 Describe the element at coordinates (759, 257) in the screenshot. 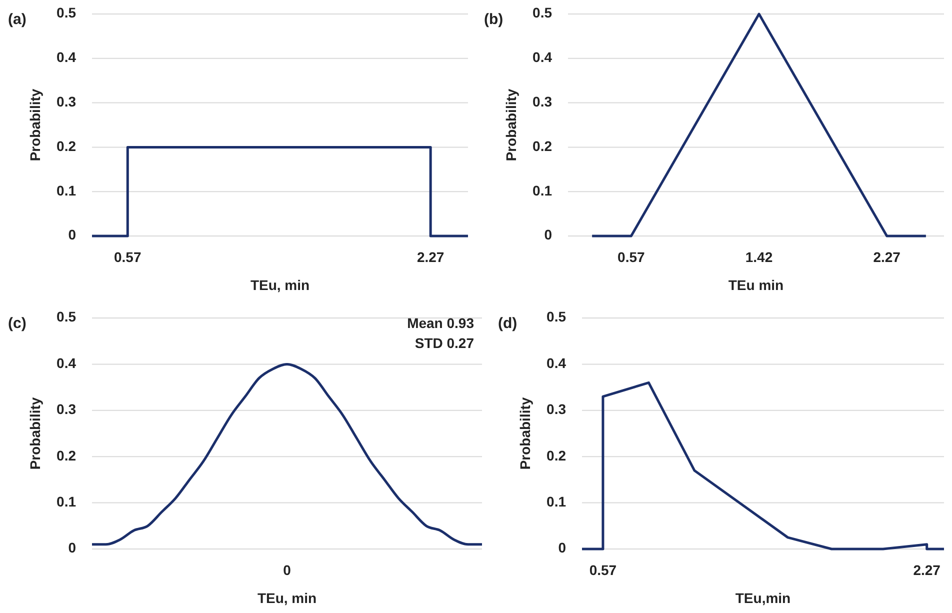

I see `x-tick-label: 1.42` at that location.